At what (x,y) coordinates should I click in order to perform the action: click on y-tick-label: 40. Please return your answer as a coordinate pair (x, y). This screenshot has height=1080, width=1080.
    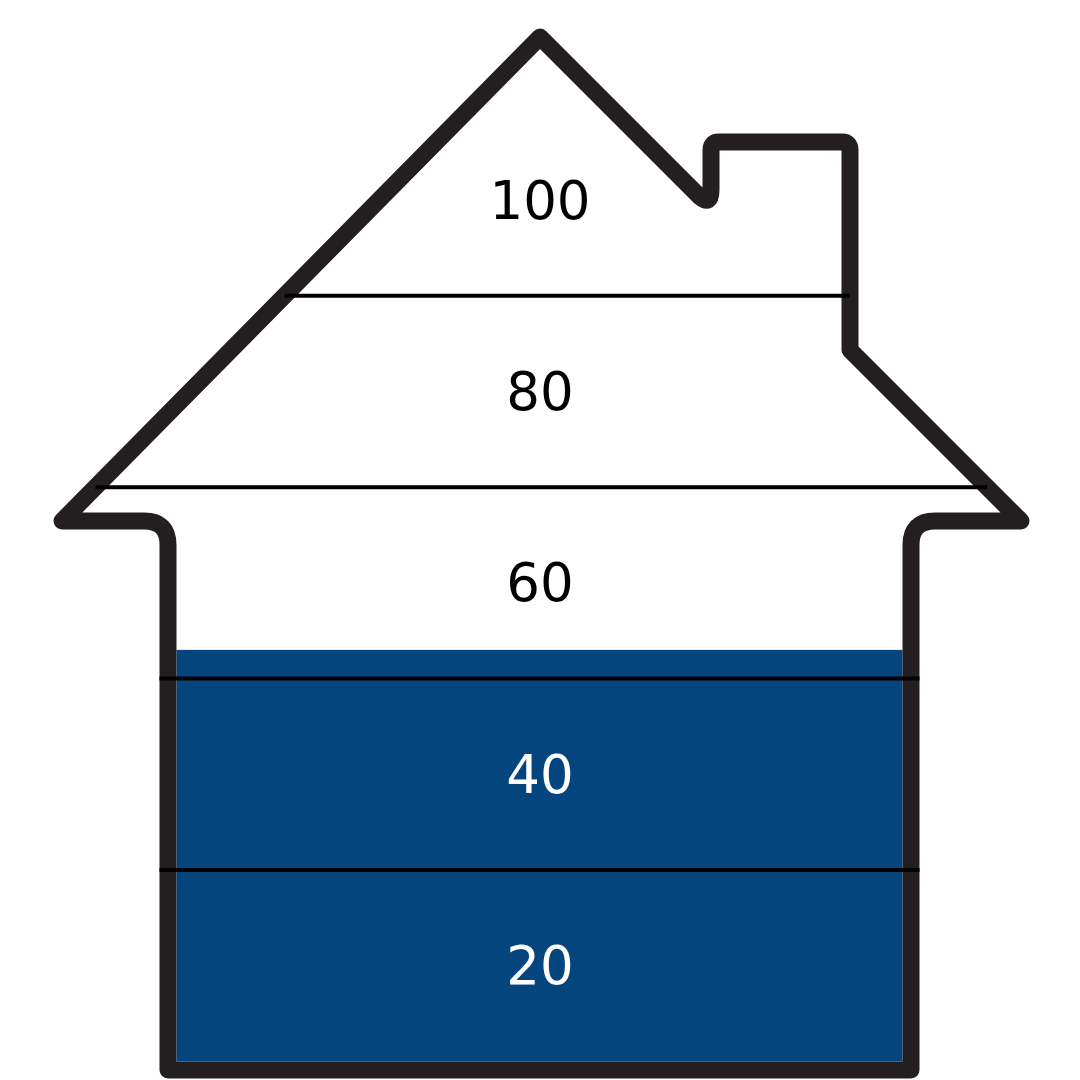
    Looking at the image, I should click on (540, 774).